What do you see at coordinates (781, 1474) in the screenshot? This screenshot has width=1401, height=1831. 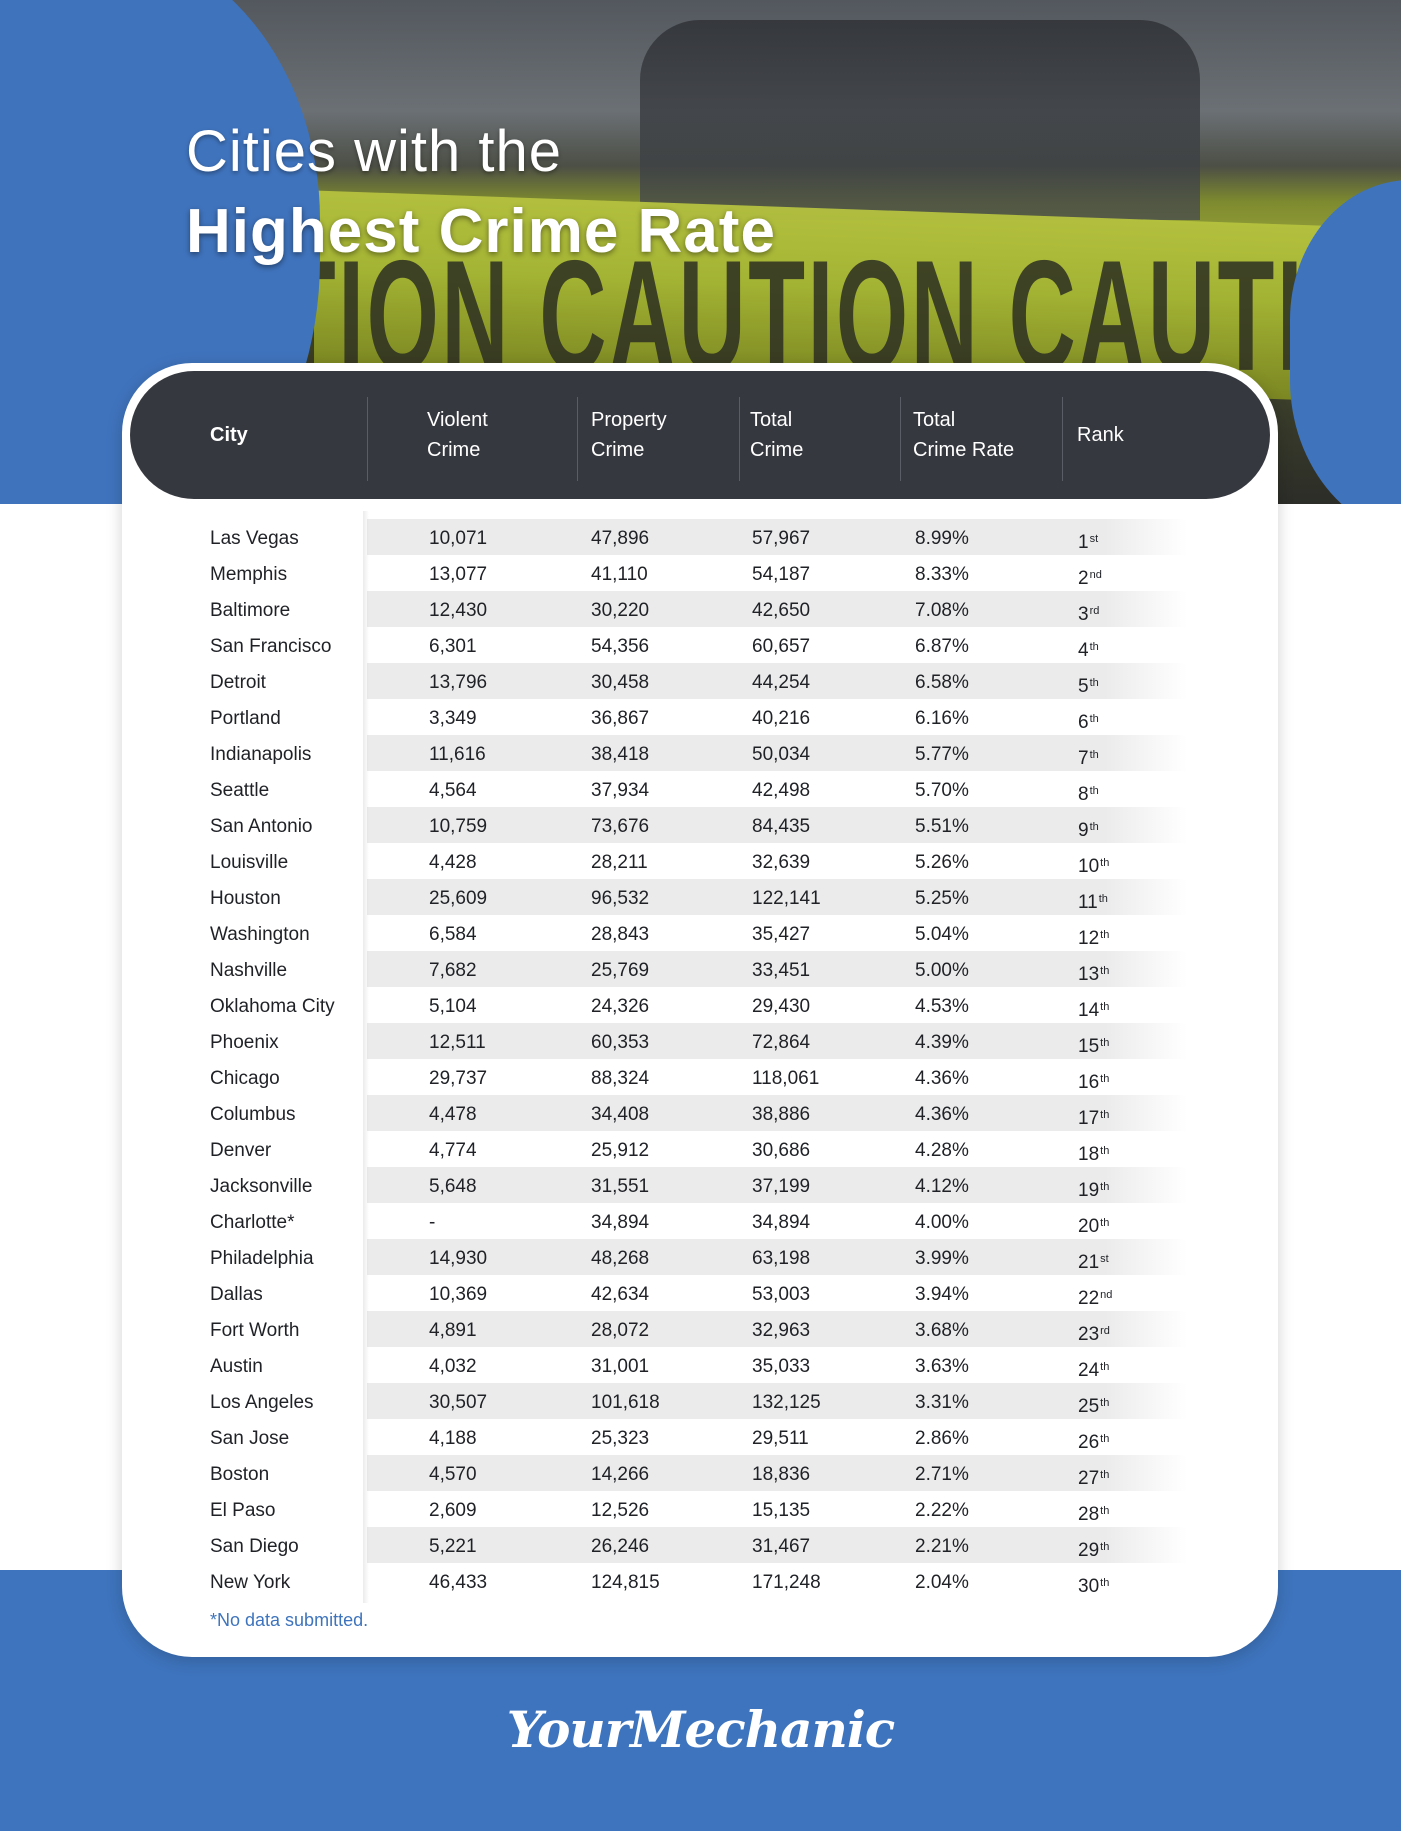 I see `cell-total-crime: 18,836` at bounding box center [781, 1474].